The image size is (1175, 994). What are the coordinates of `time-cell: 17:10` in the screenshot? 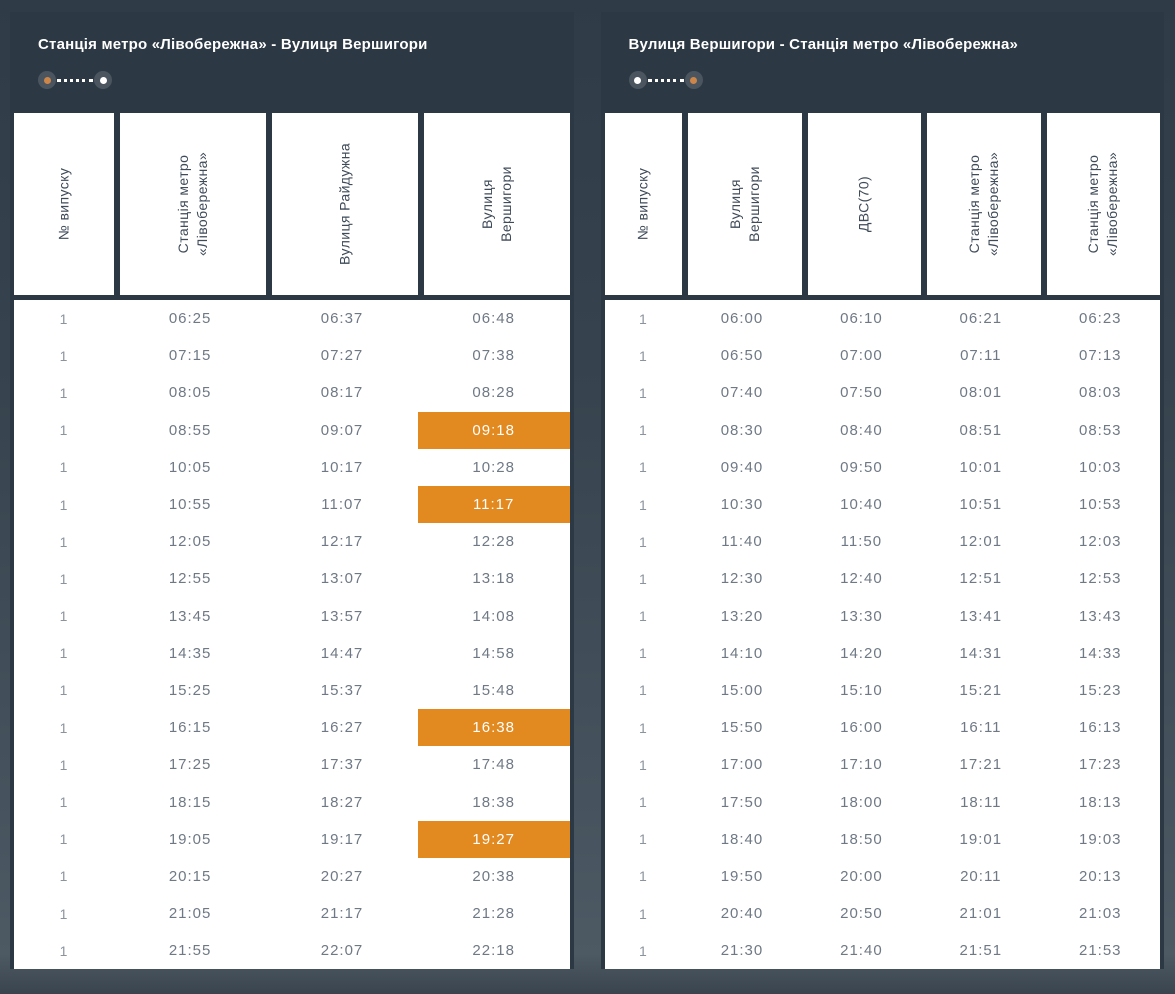 It's located at (861, 765).